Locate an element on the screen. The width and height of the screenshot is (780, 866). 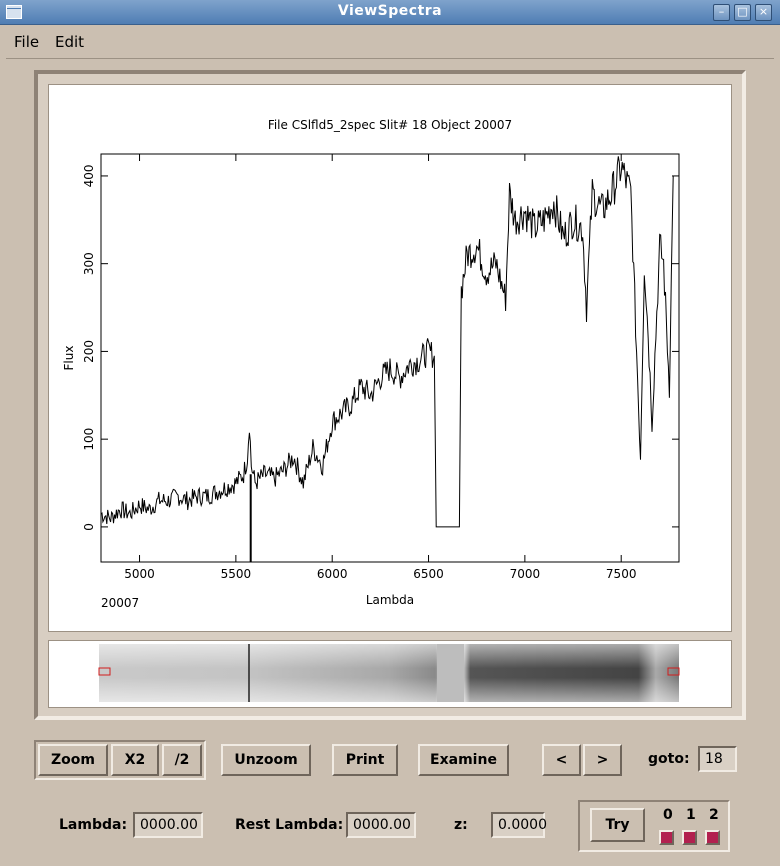
title-bar: ViewSpectra – □ × is located at coordinates (390, 12).